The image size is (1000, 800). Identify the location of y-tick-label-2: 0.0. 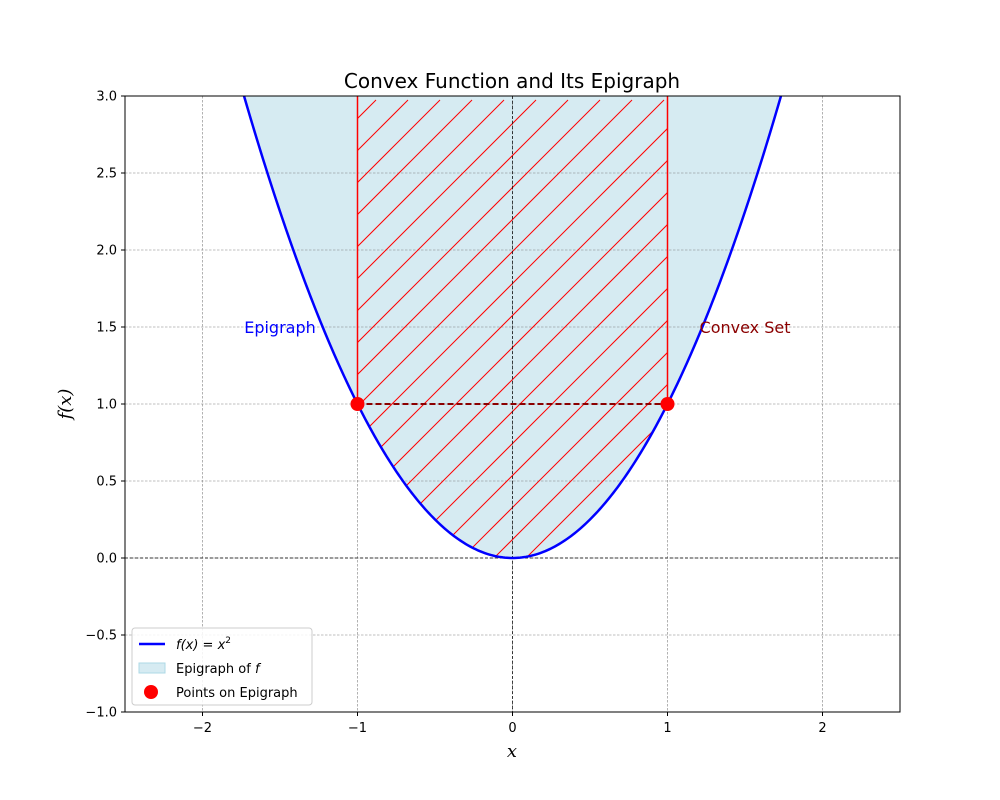
(106, 559).